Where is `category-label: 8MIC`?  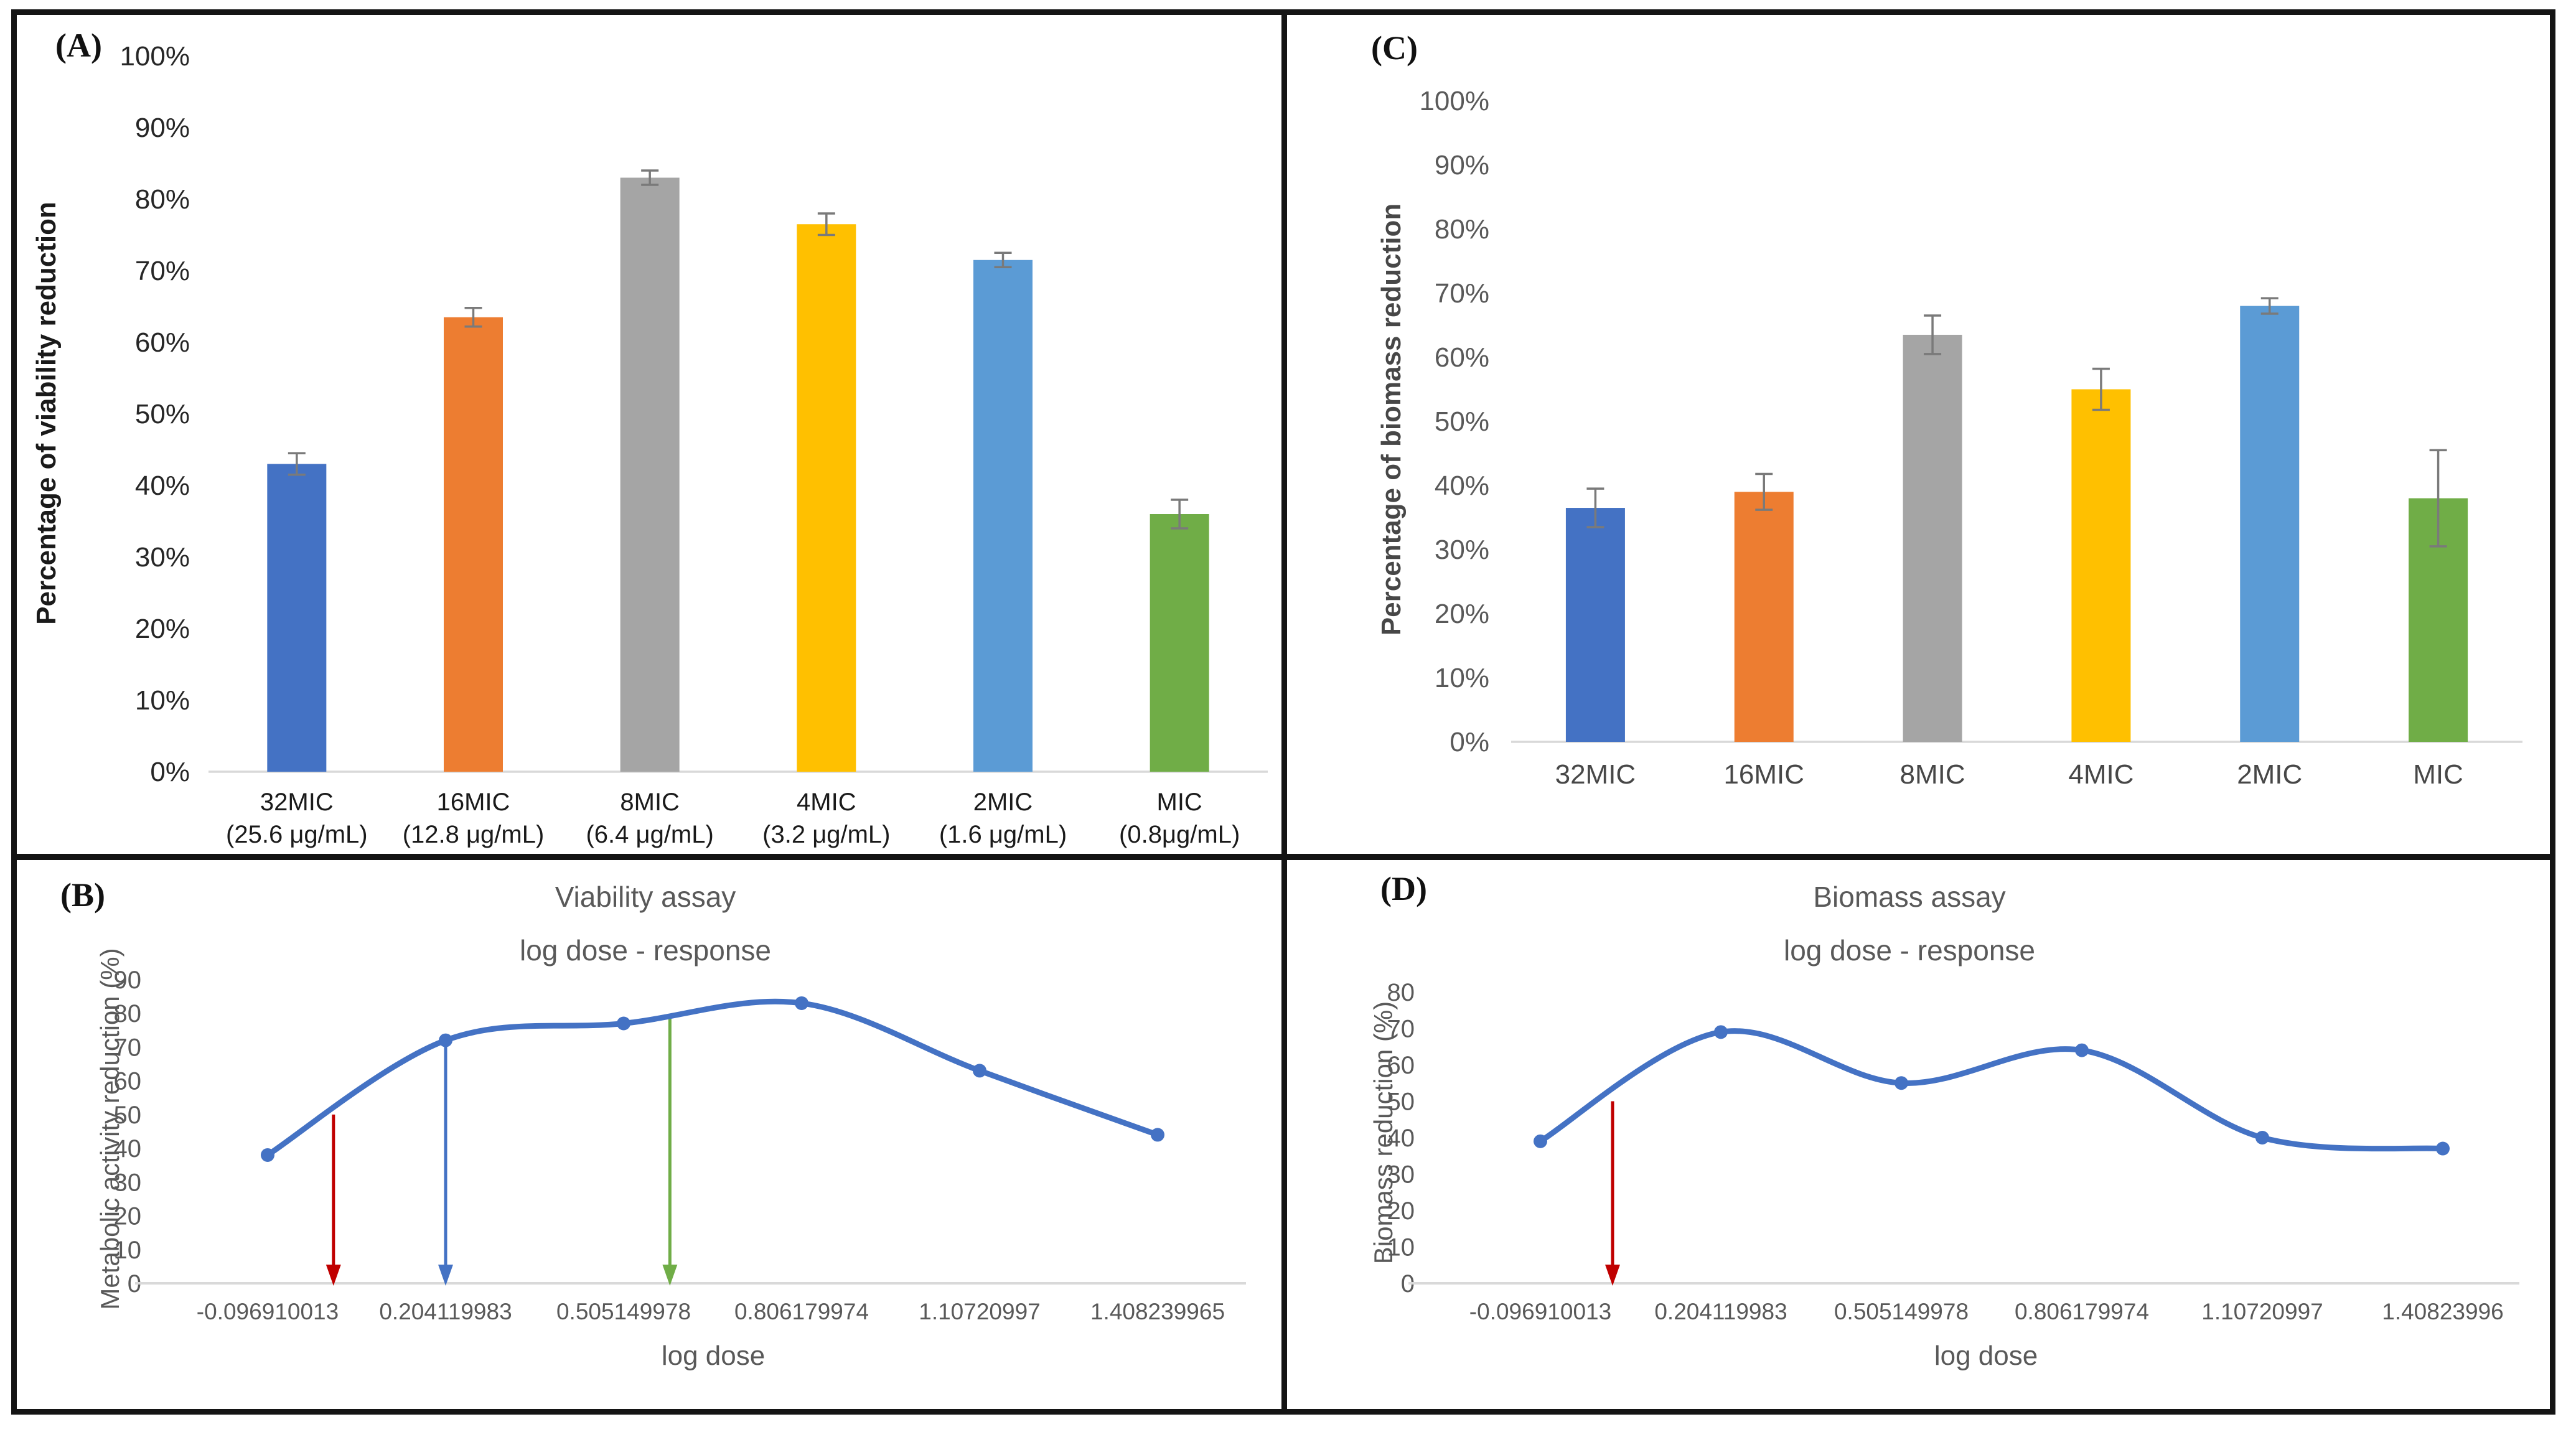 category-label: 8MIC is located at coordinates (1932, 774).